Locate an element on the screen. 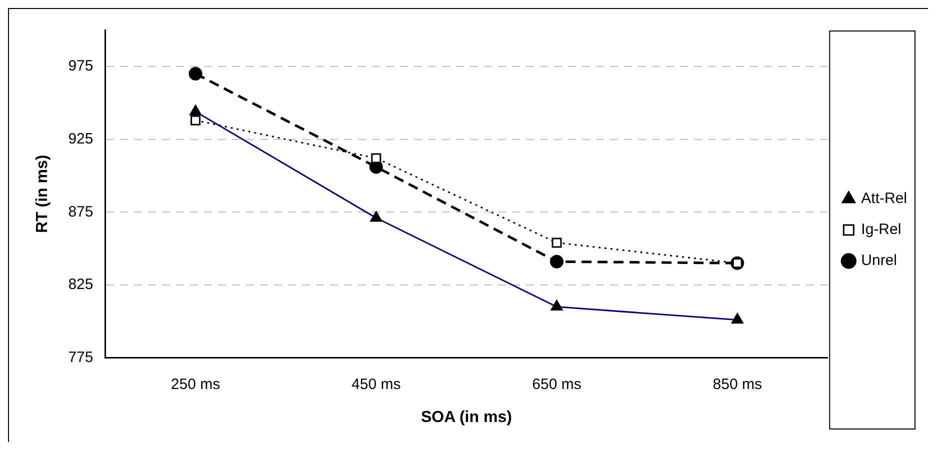 This screenshot has width=937, height=451. x-tick-label: 250 ms is located at coordinates (195, 384).